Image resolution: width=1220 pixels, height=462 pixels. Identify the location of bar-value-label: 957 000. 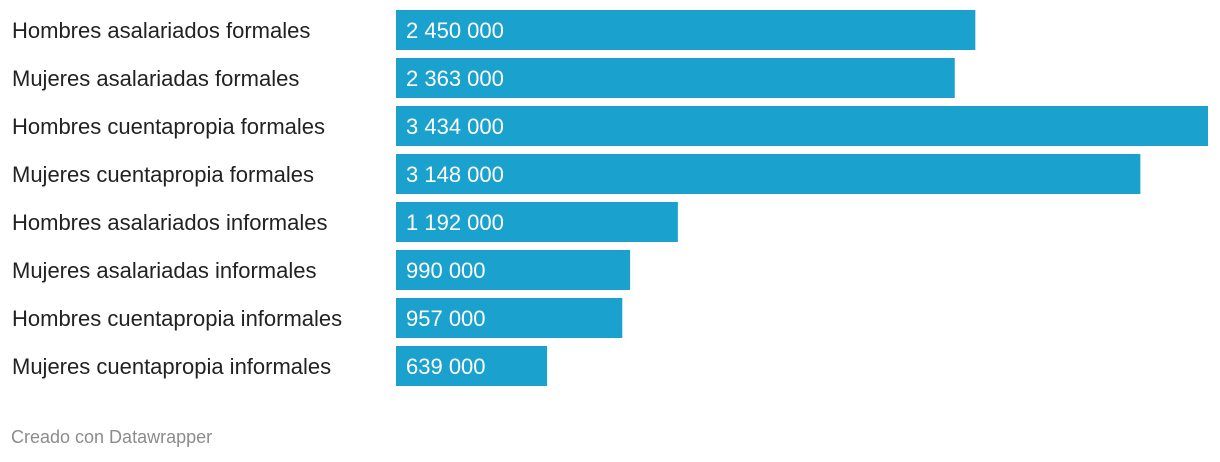
(446, 318).